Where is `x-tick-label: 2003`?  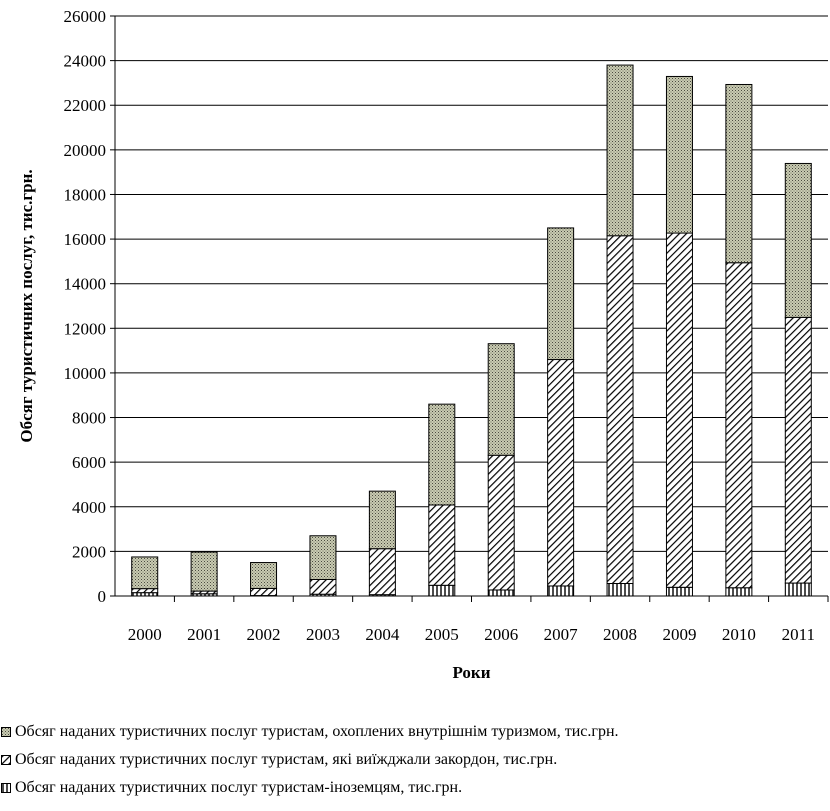 x-tick-label: 2003 is located at coordinates (323, 634).